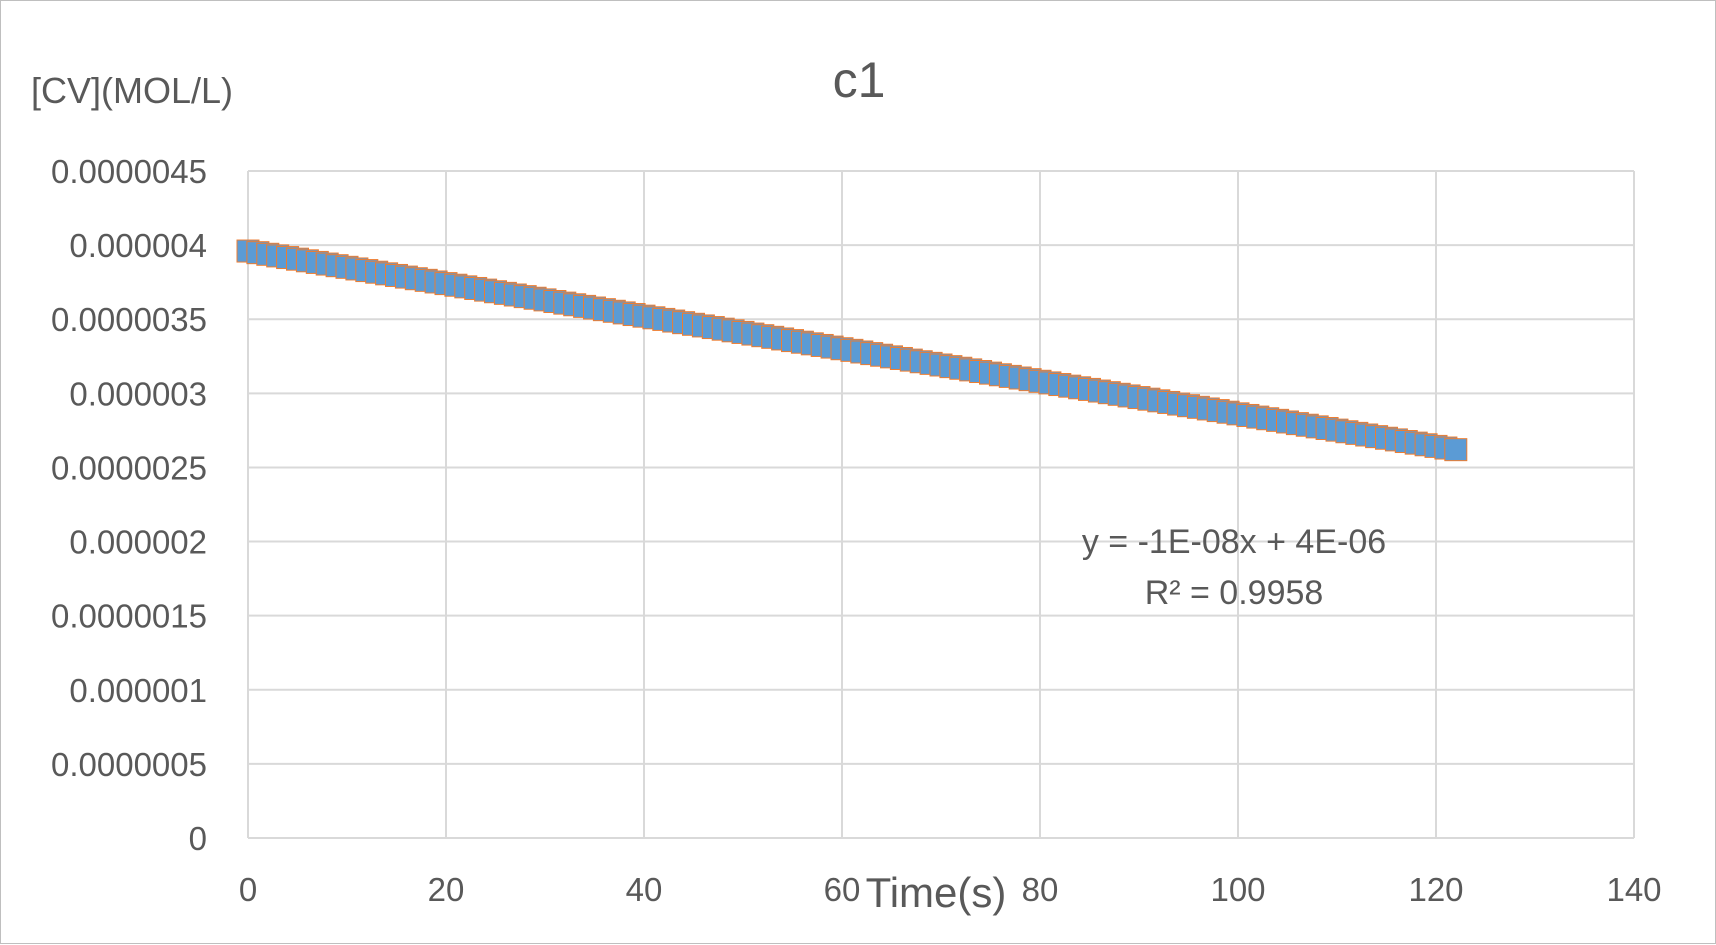  What do you see at coordinates (129, 467) in the screenshot?
I see `y-tick-label: 0.0000025` at bounding box center [129, 467].